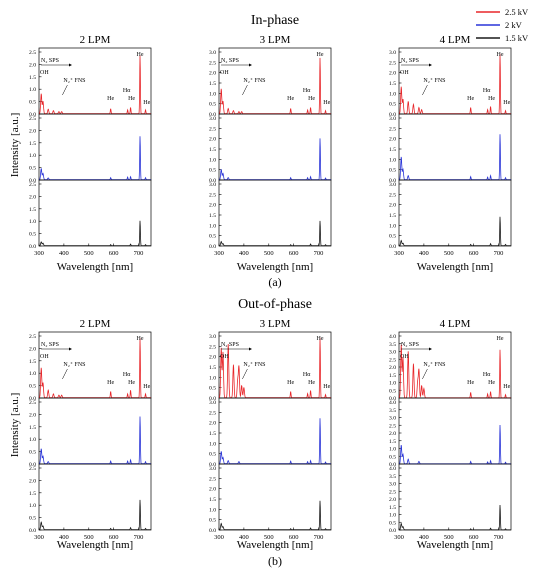 The image size is (550, 570). What do you see at coordinates (95, 324) in the screenshot?
I see `panel-title: 2 LPM` at bounding box center [95, 324].